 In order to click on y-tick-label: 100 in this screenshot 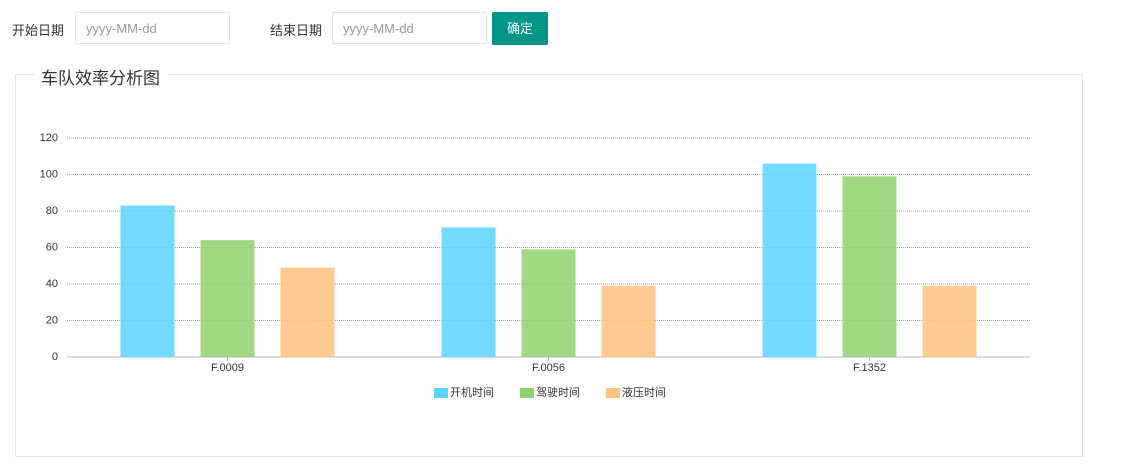, I will do `click(49, 174)`.